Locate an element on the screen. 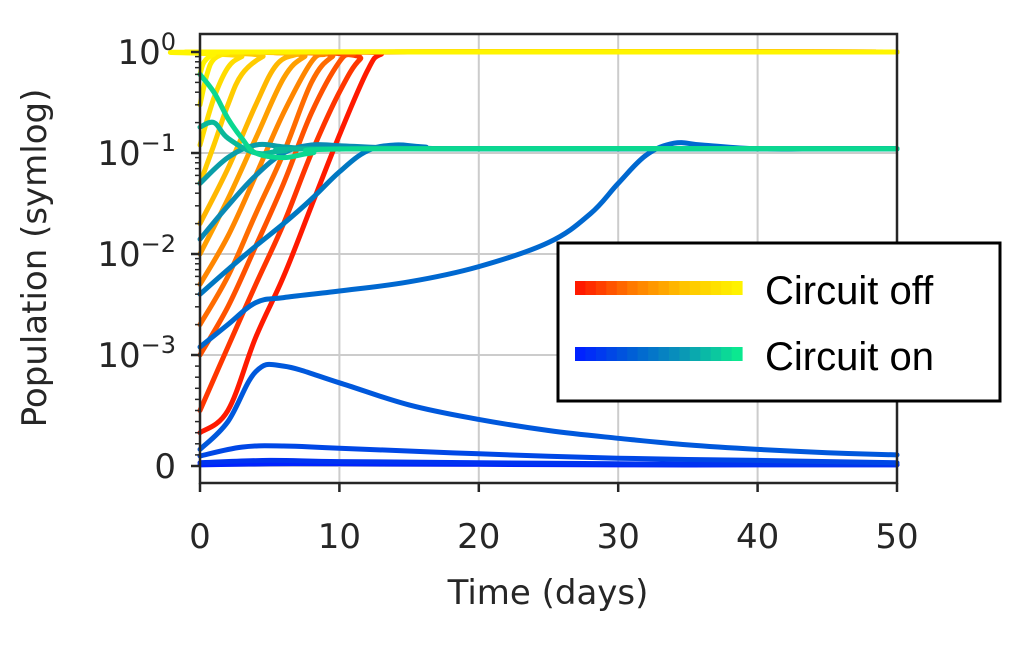 The height and width of the screenshot is (646, 1010). y-axis-label: Population (symlog) is located at coordinates (35, 258).